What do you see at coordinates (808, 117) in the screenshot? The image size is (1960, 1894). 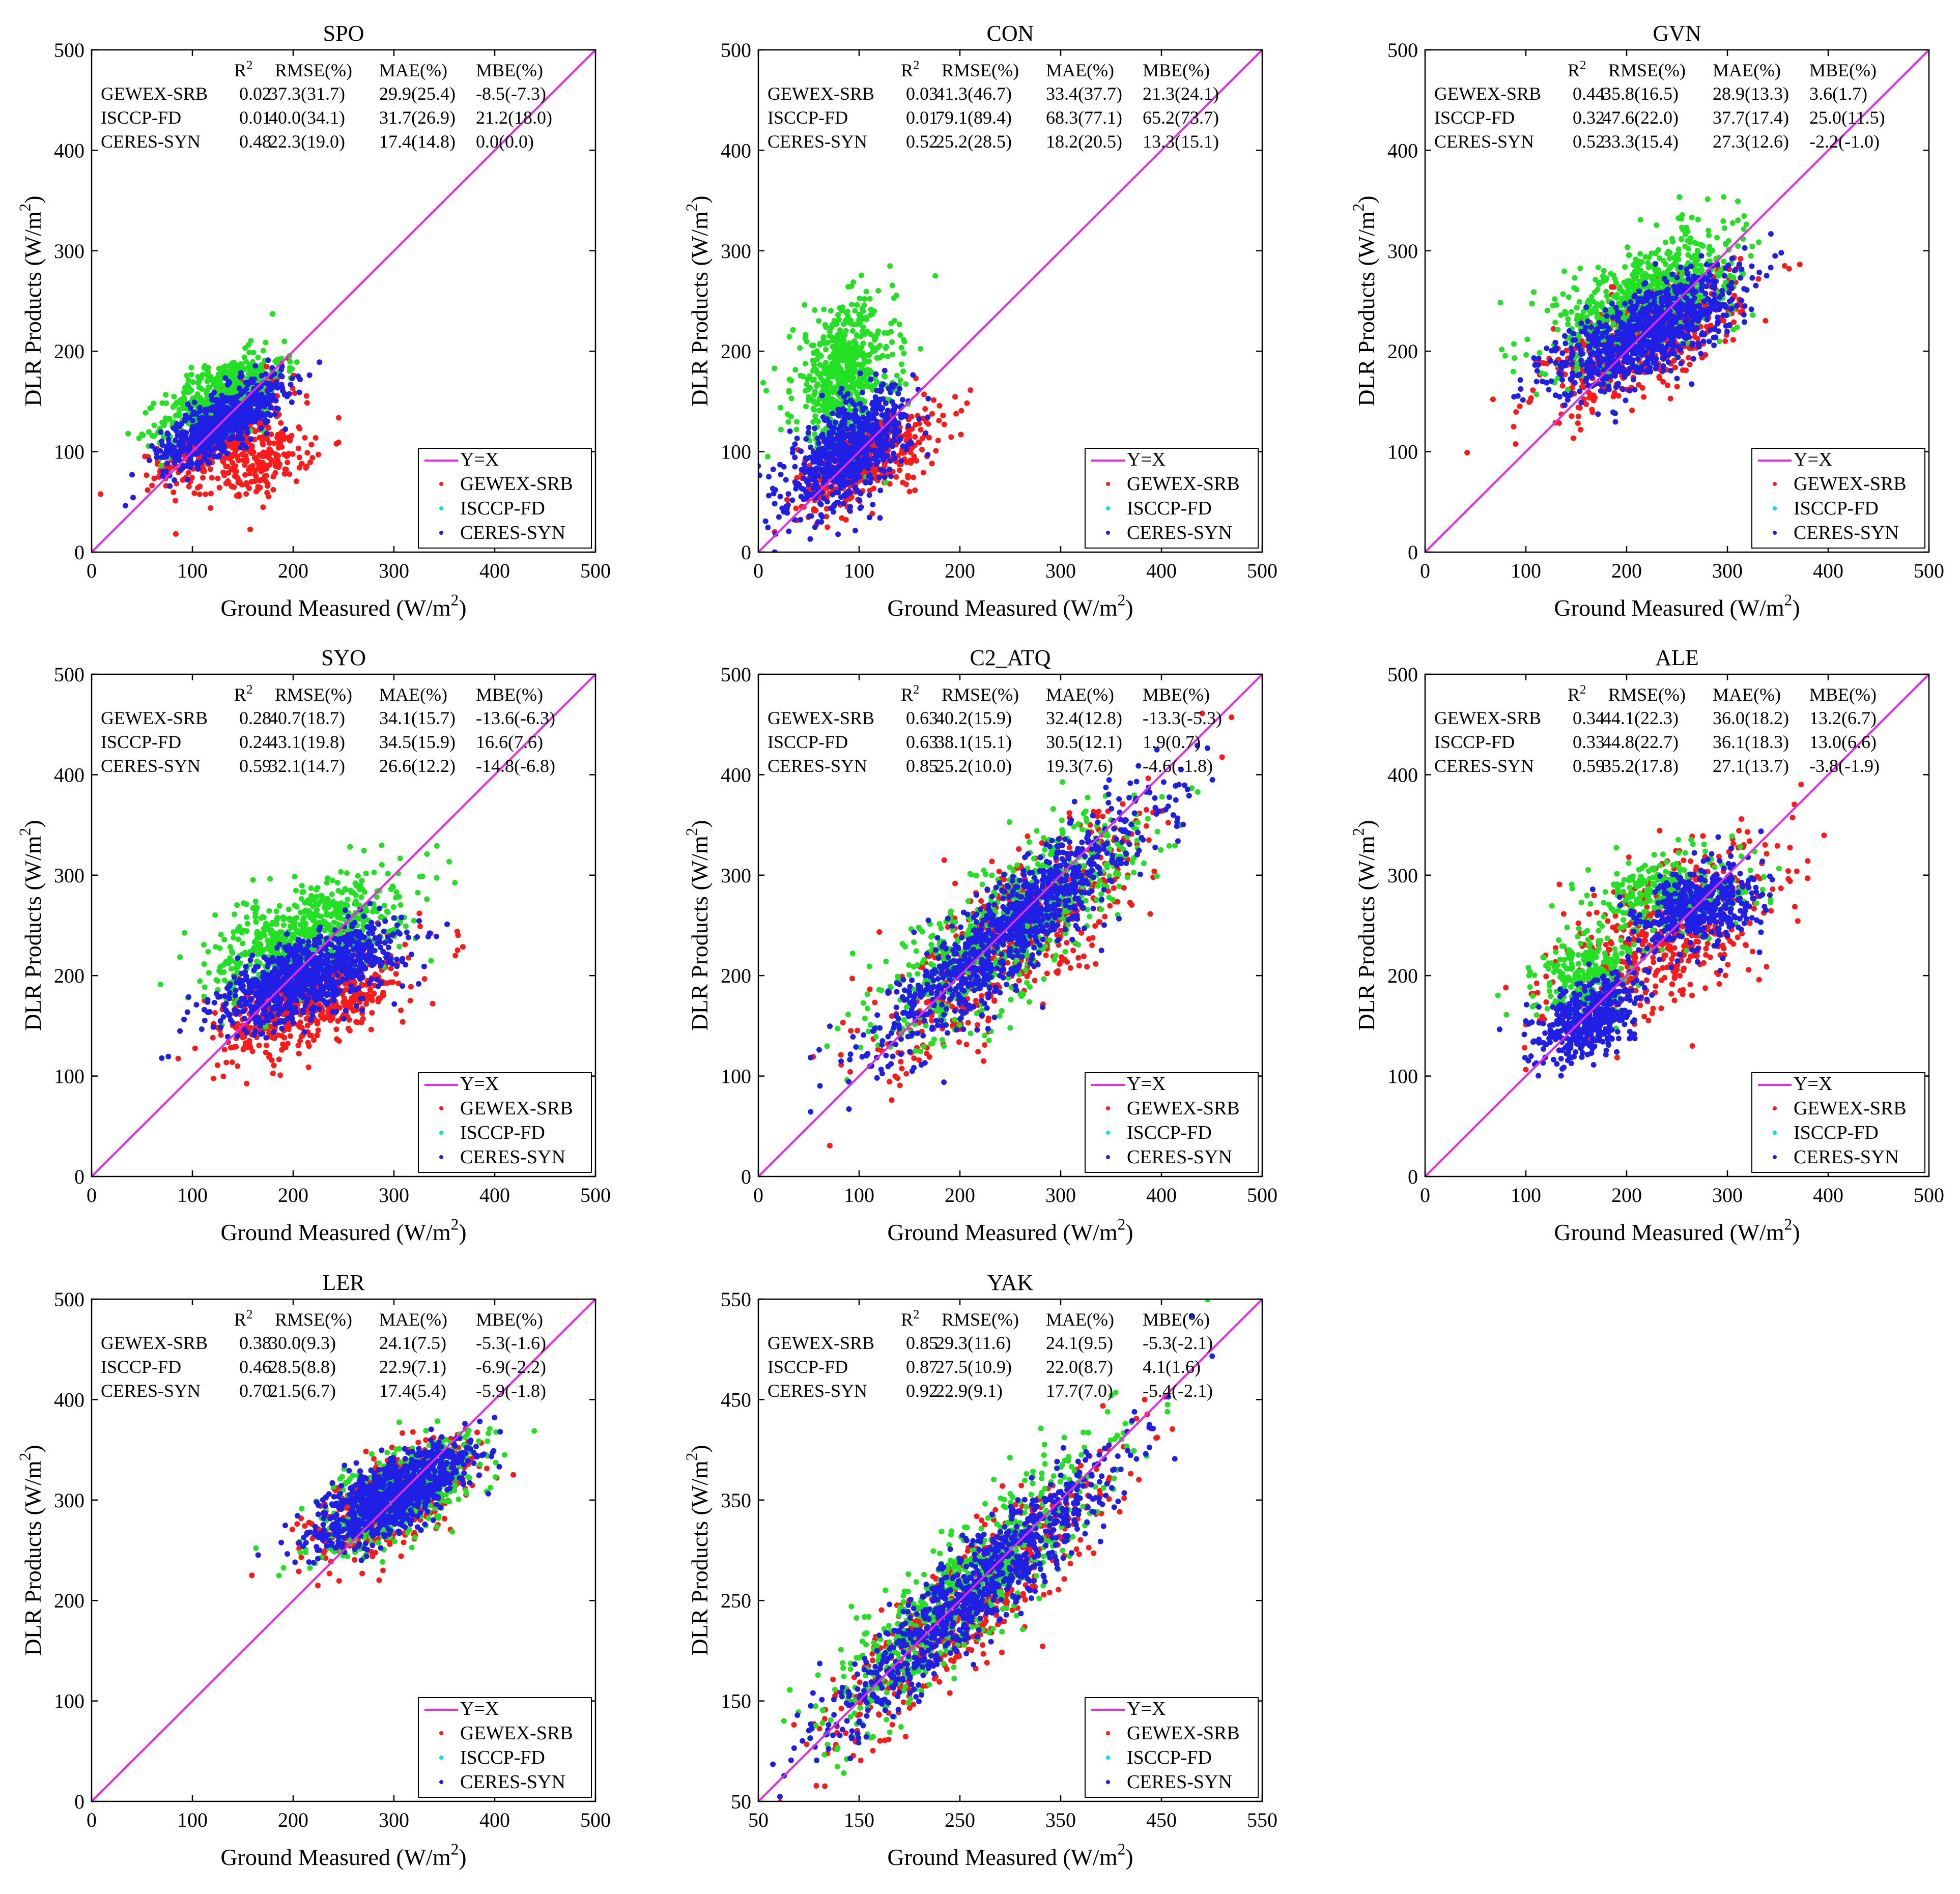 I see `stats-row-name: ISCCP-FD` at bounding box center [808, 117].